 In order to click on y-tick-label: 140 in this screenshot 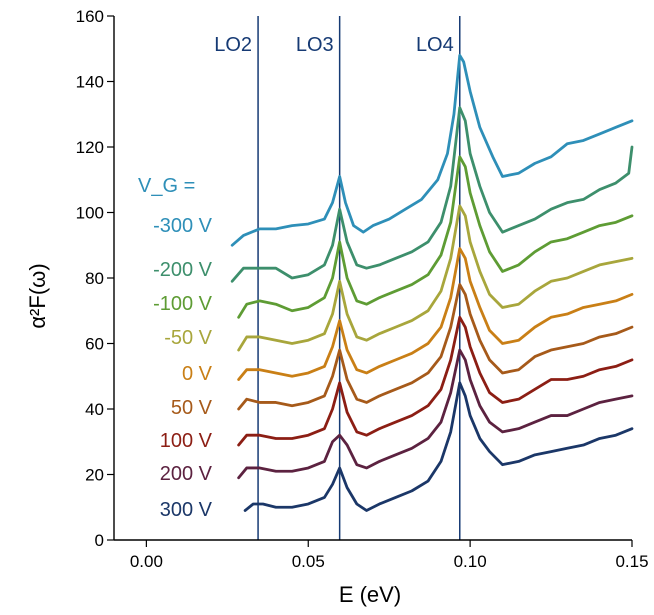, I will do `click(90, 82)`.